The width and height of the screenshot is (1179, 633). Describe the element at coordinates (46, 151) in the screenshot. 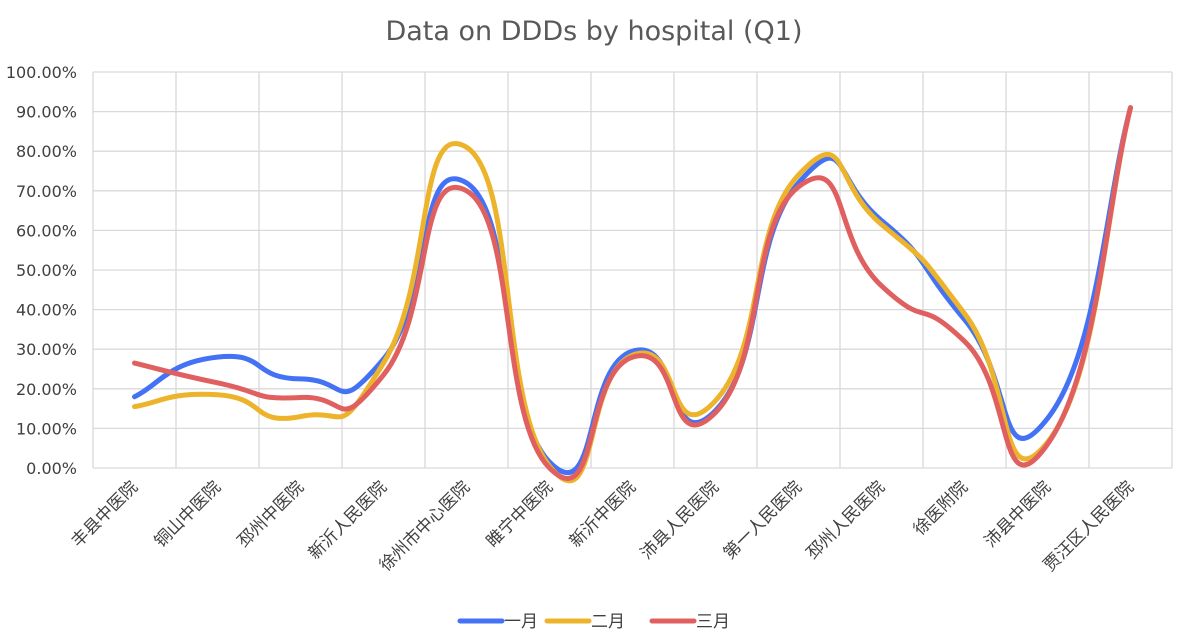

I see `y-tick-label: 80.00%` at that location.